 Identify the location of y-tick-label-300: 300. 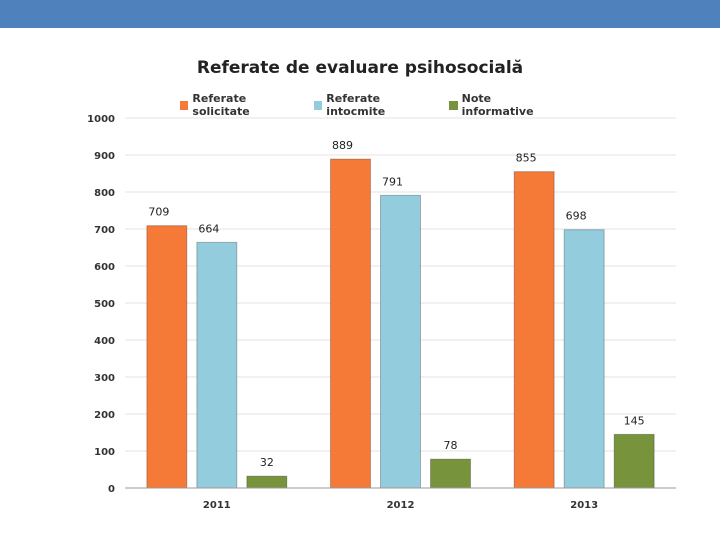
(104, 378).